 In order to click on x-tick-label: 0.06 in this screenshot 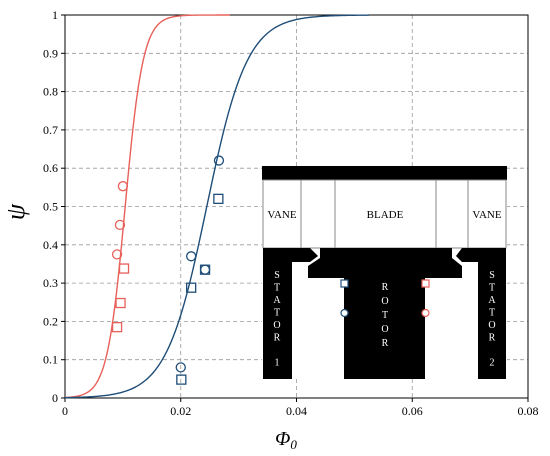, I will do `click(412, 411)`.